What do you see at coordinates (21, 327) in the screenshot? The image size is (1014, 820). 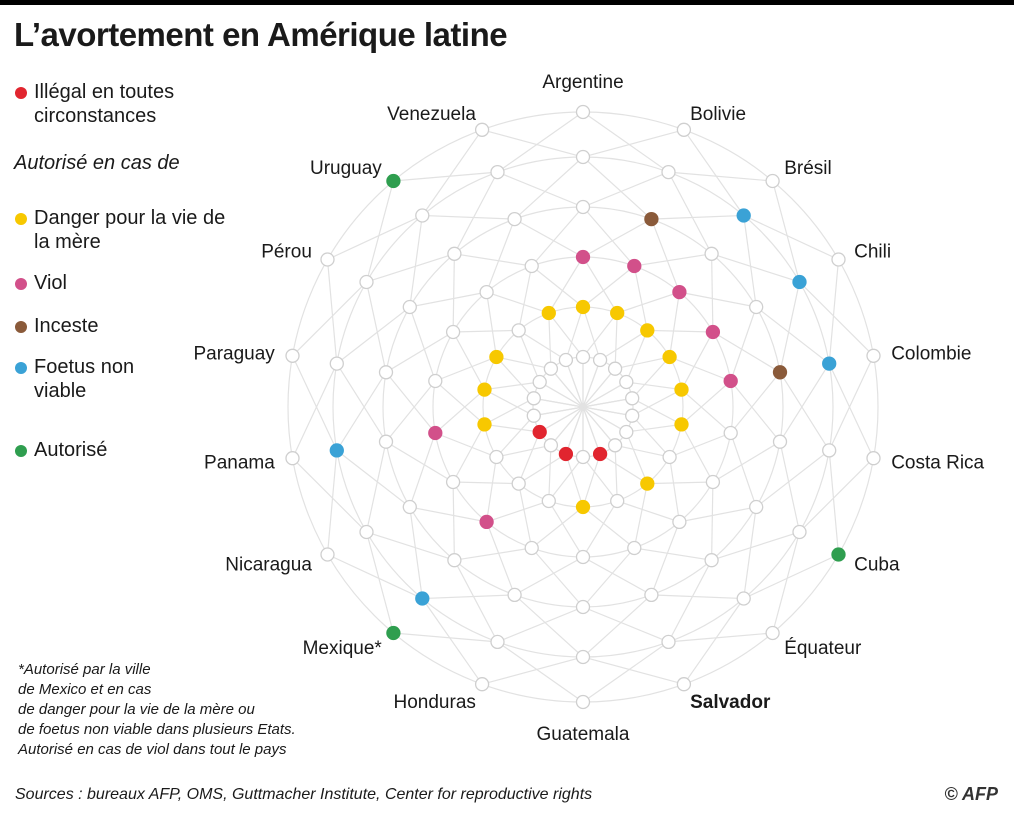 I see `legend-dot-inceste` at bounding box center [21, 327].